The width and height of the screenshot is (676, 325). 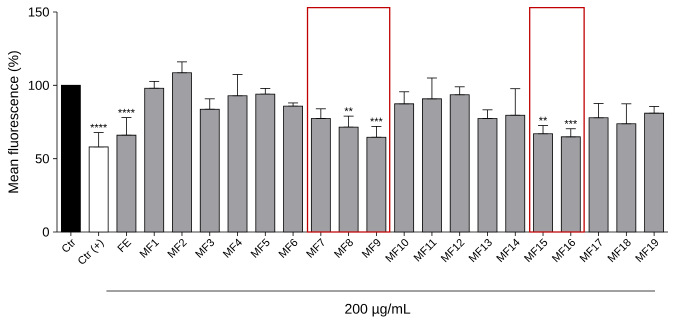 I want to click on x-tick-label: Ctr (+), so click(x=91, y=252).